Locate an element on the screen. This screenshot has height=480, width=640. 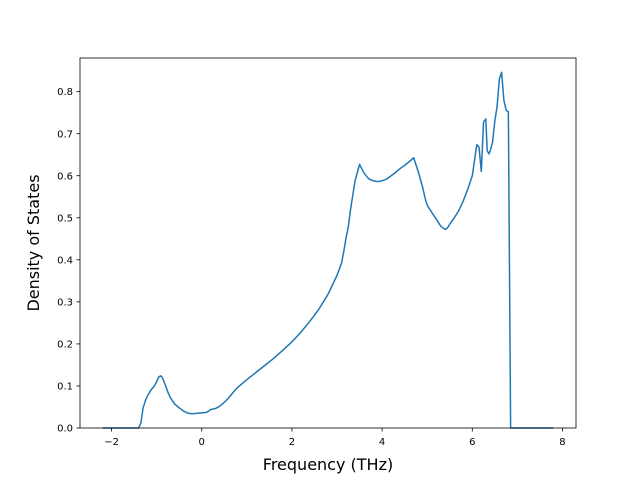
y-tick-label: 0.6 is located at coordinates (65, 176).